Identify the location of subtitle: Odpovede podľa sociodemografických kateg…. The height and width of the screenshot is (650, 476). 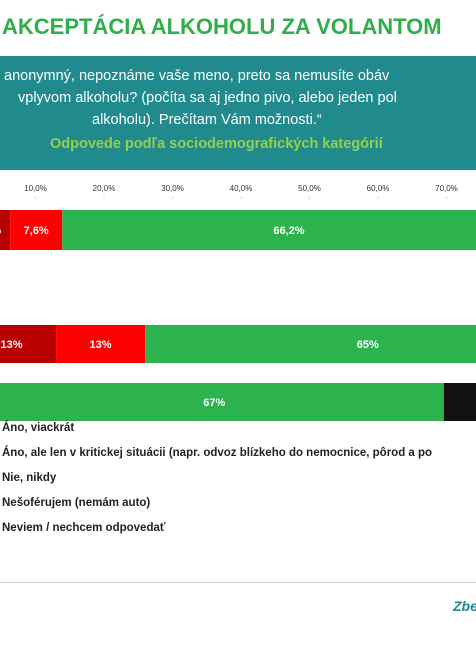
(216, 144).